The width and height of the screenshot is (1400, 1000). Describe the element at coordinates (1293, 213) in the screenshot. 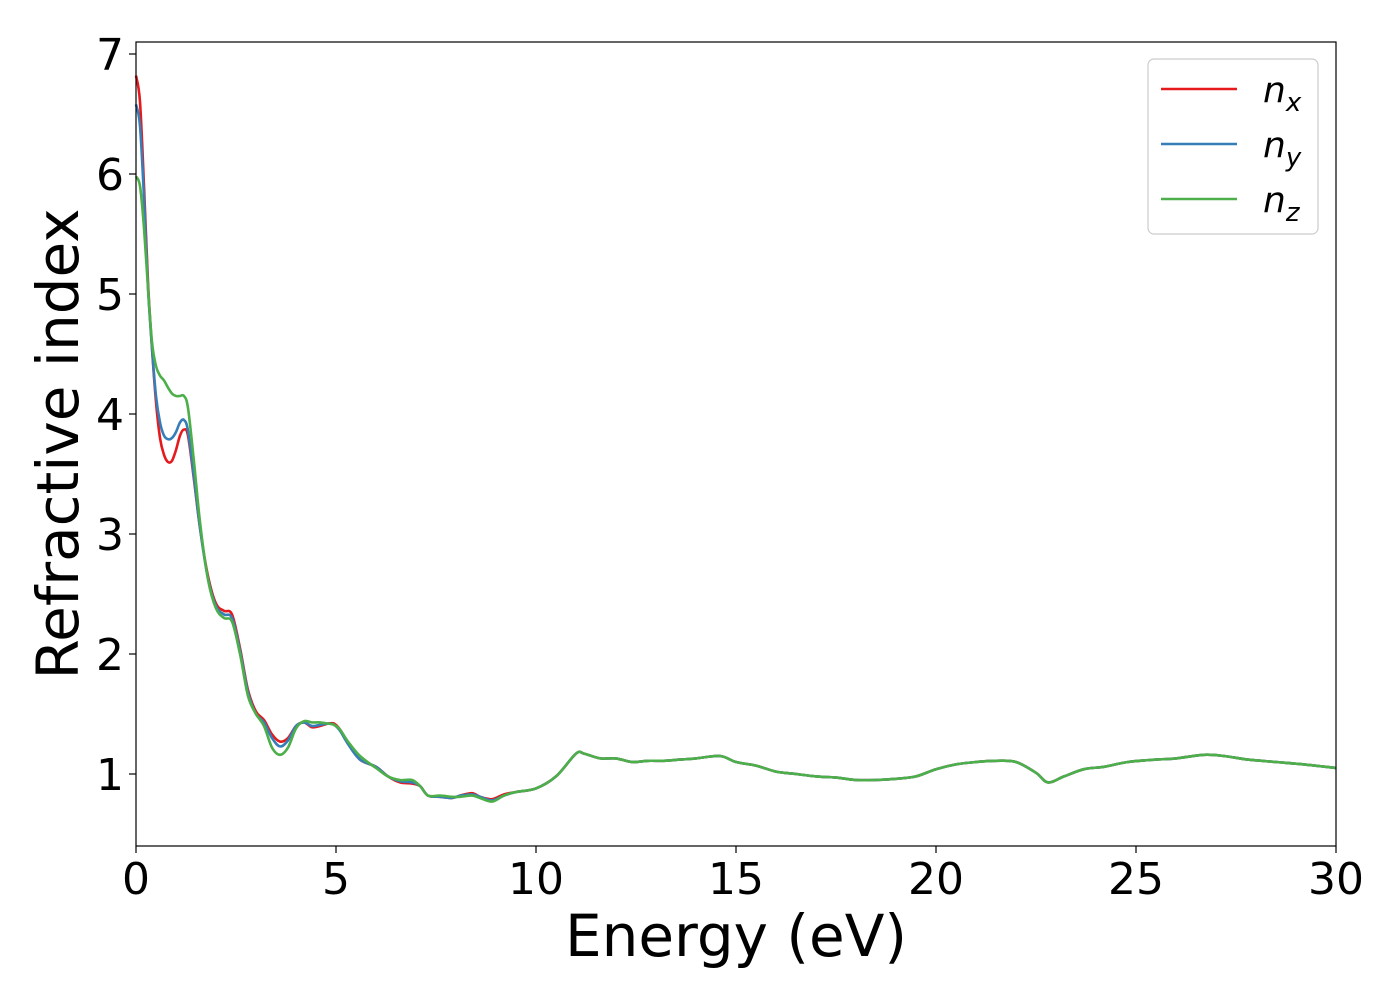

I see `legend-label-subscript: z` at that location.